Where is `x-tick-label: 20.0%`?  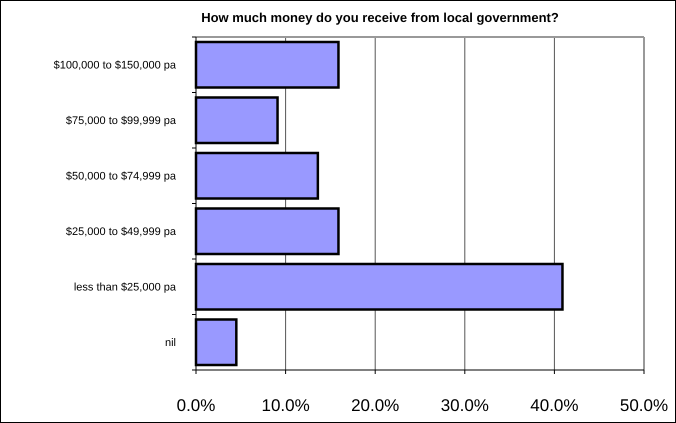 x-tick-label: 20.0% is located at coordinates (375, 405).